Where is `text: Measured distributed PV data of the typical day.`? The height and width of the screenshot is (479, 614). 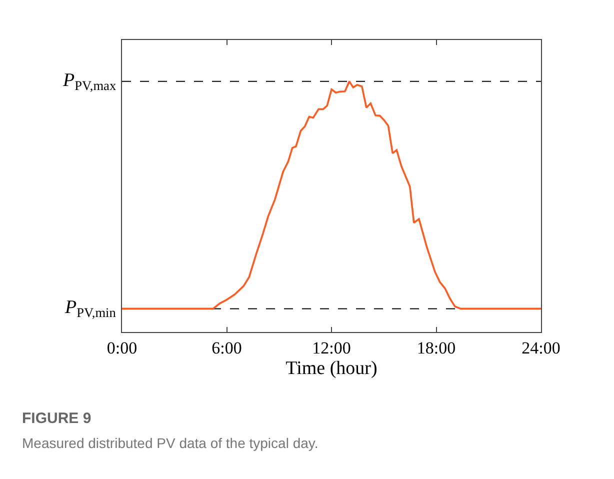
text: Measured distributed PV data of the typical day. is located at coordinates (170, 443).